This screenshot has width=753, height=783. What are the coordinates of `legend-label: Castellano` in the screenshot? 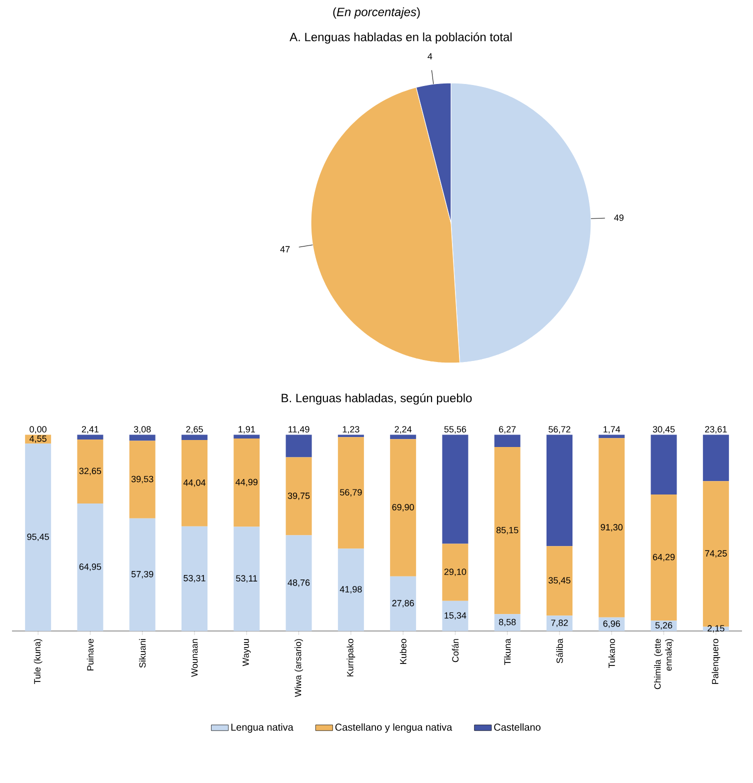 It's located at (517, 727).